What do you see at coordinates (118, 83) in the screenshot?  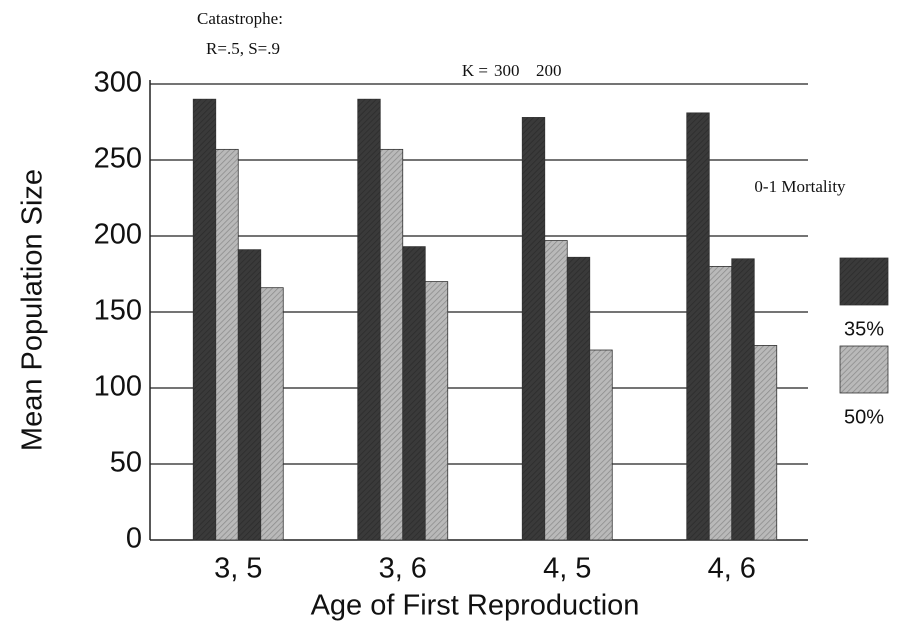 I see `y-tick-label: 300` at bounding box center [118, 83].